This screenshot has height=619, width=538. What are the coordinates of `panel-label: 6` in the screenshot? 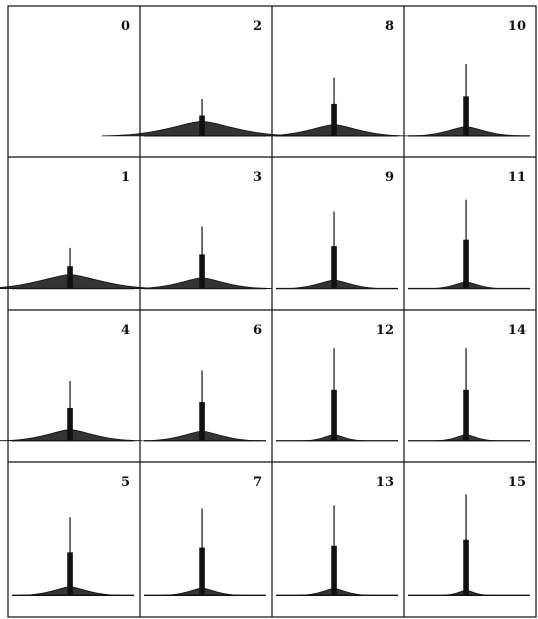 It's located at (257, 330).